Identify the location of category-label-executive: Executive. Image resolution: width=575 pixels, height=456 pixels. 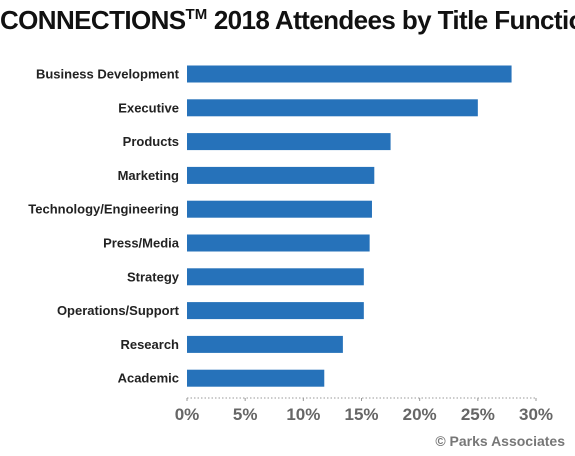
(148, 107).